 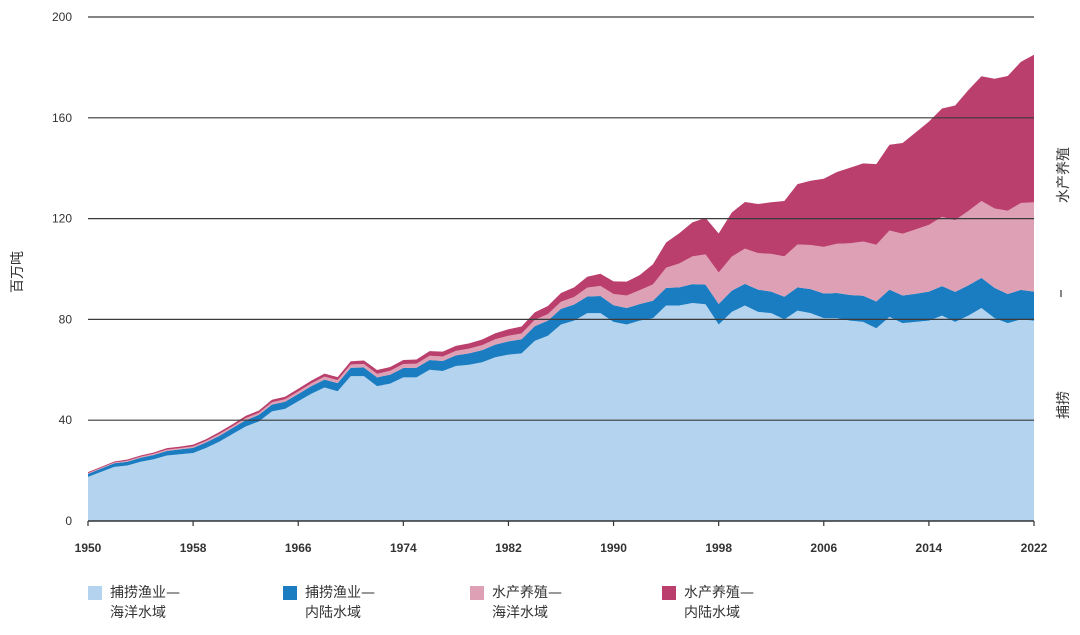 I want to click on x-tick-label: 1958, so click(x=193, y=548).